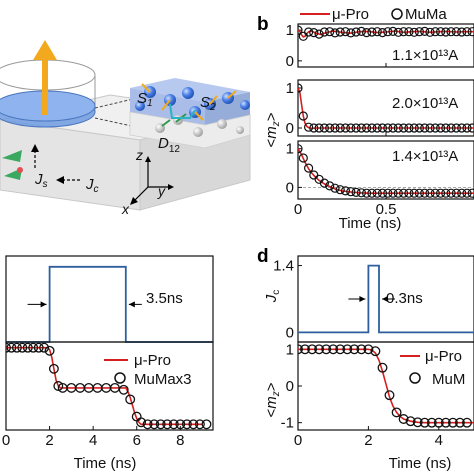 Image resolution: width=474 pixels, height=474 pixels. I want to click on jc-arrow-icon, so click(60, 180).